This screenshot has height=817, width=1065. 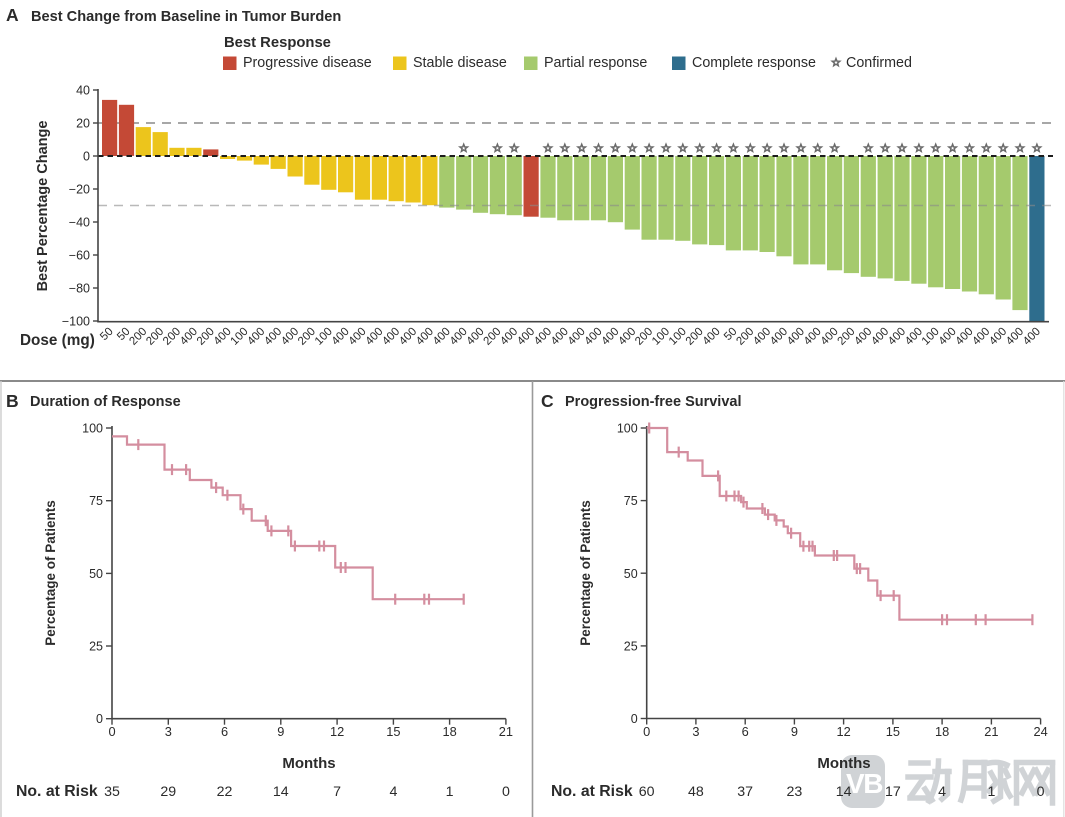 What do you see at coordinates (864, 783) in the screenshot?
I see `svg-text: VB` at bounding box center [864, 783].